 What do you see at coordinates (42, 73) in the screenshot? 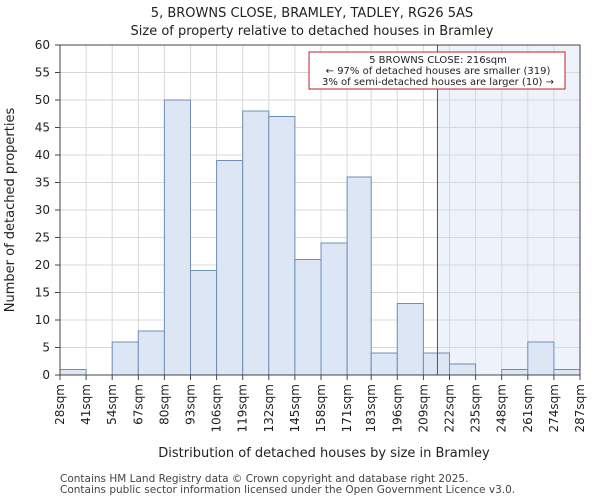
I see `y-tick-label: 55` at bounding box center [42, 73].